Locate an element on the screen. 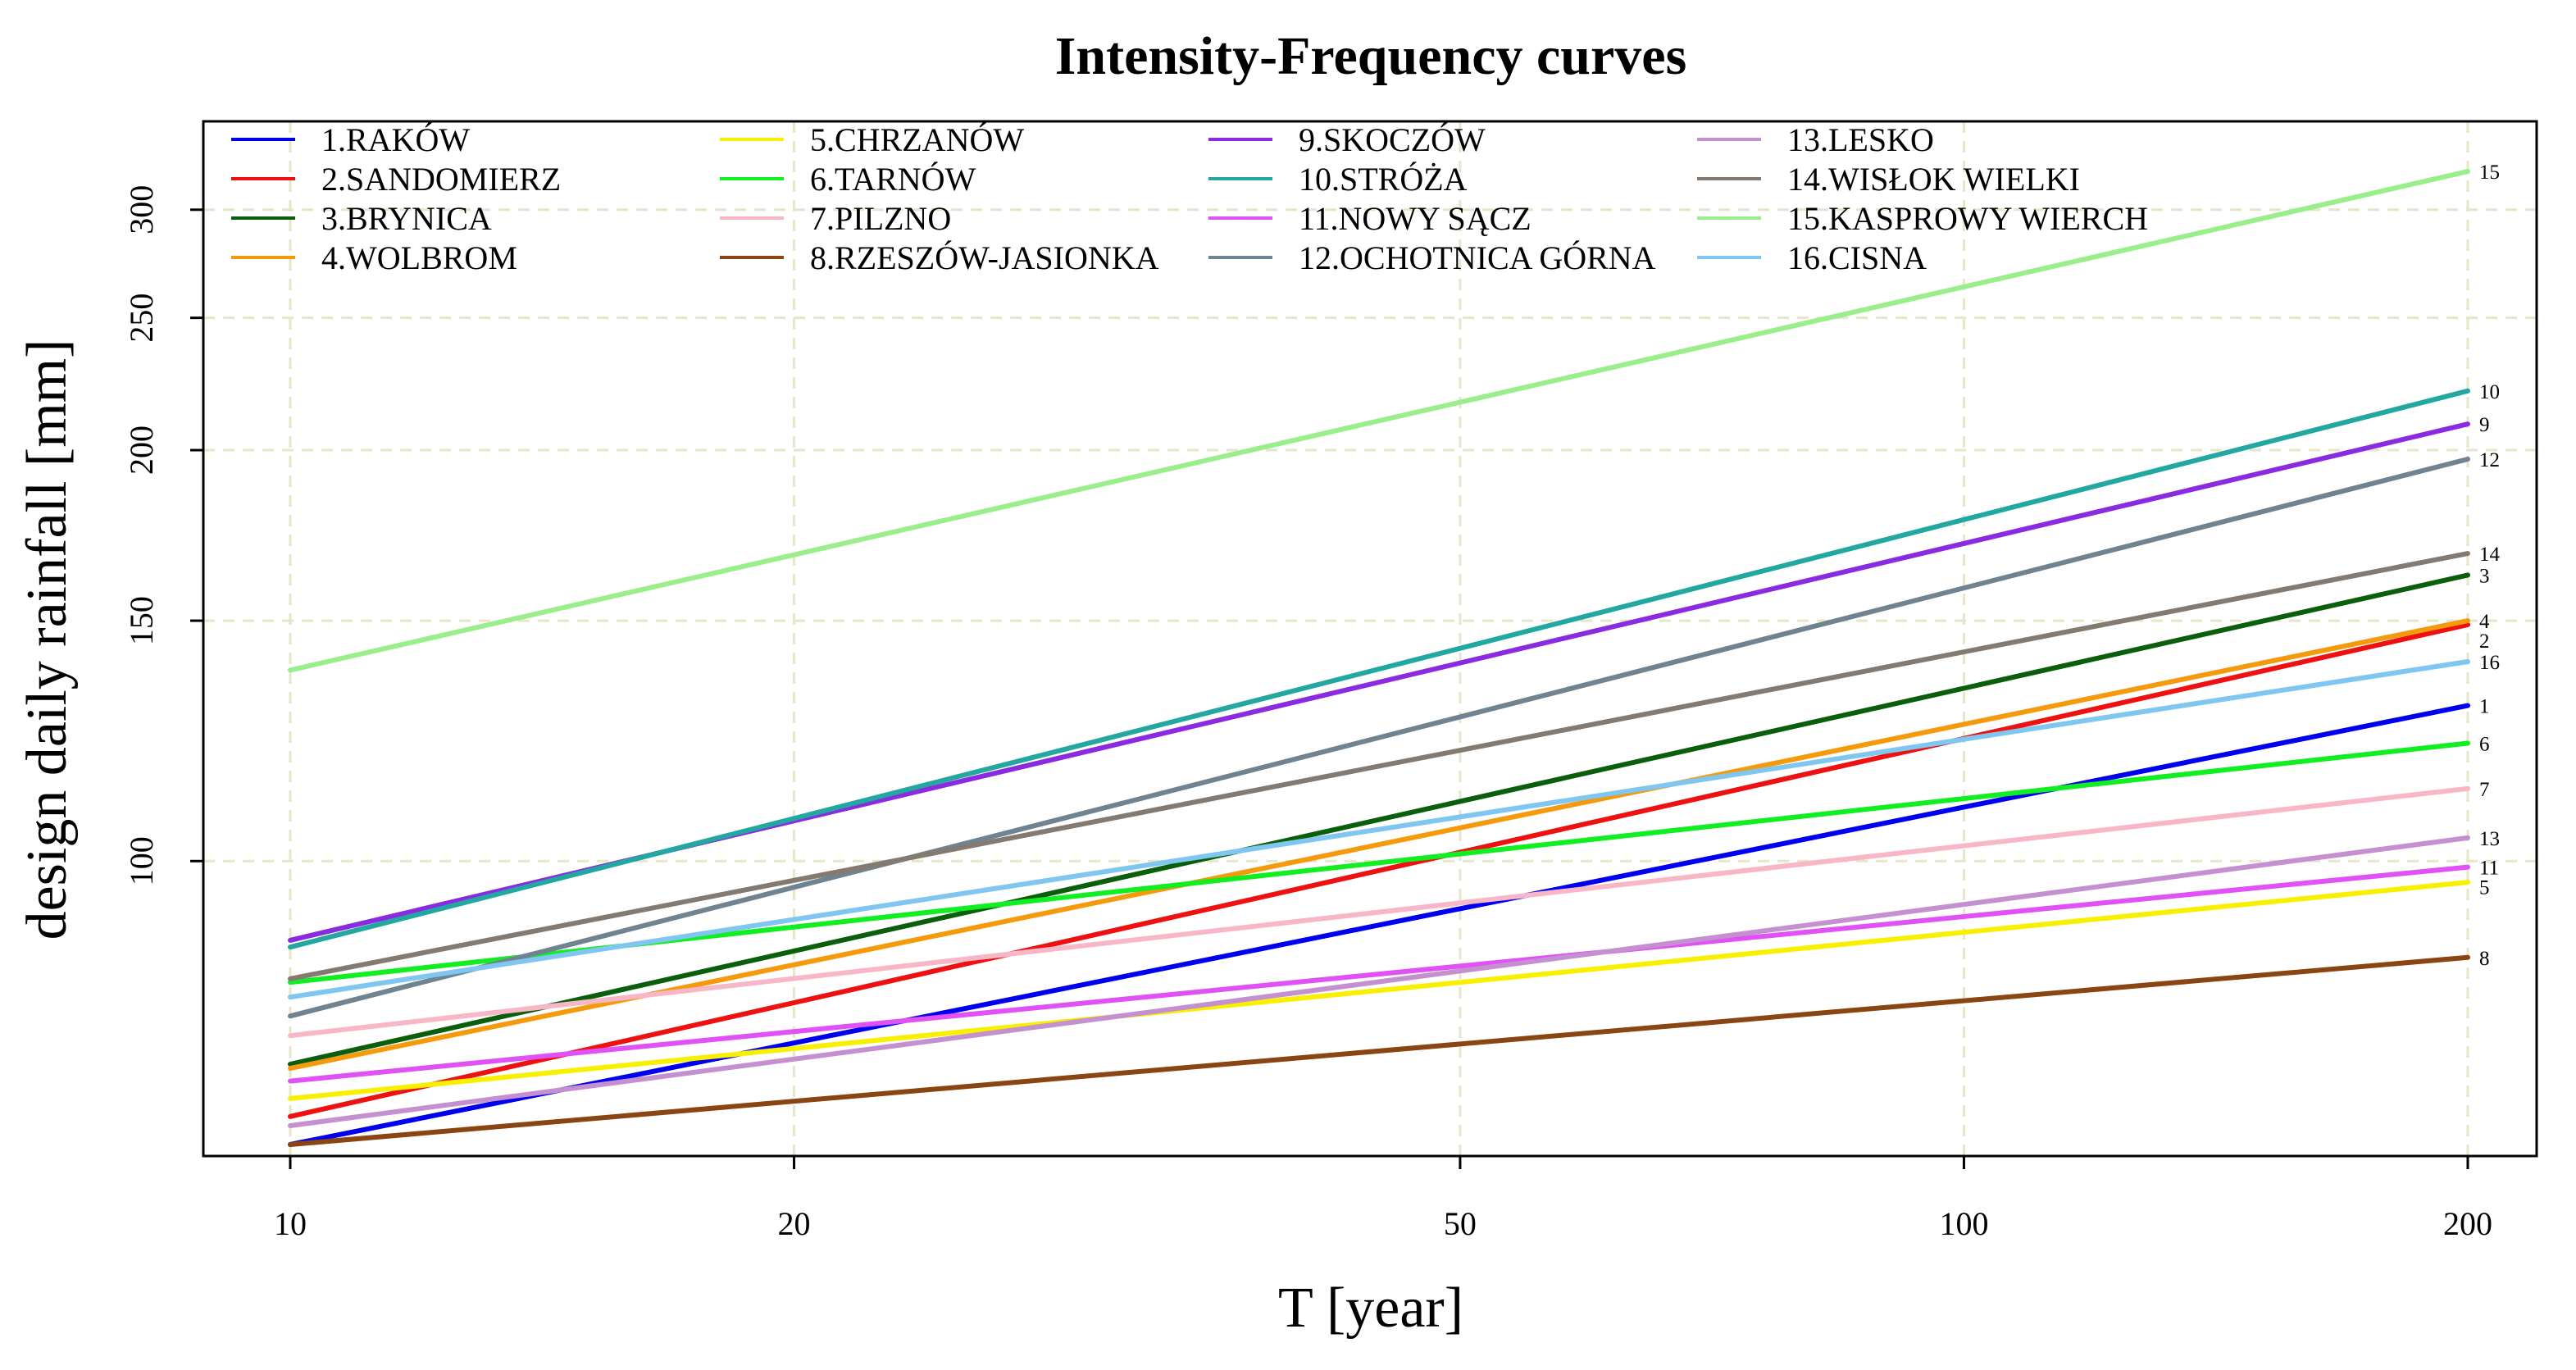 This screenshot has height=1370, width=2576. x-axis: 10 20 50 100 200 is located at coordinates (1383, 1199).